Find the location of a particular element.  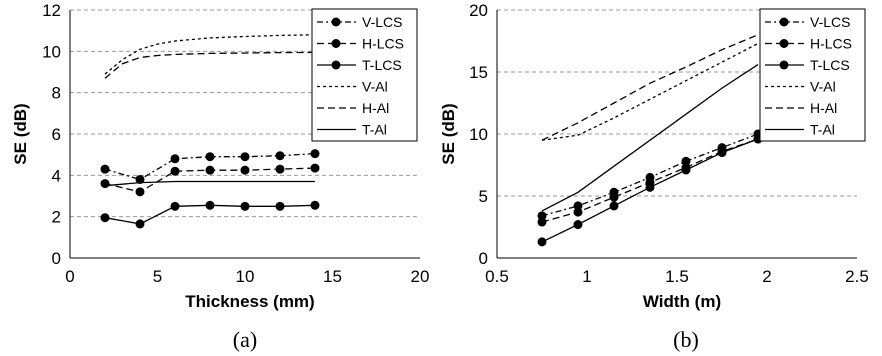

x-axis-title: Width (m) is located at coordinates (682, 301).